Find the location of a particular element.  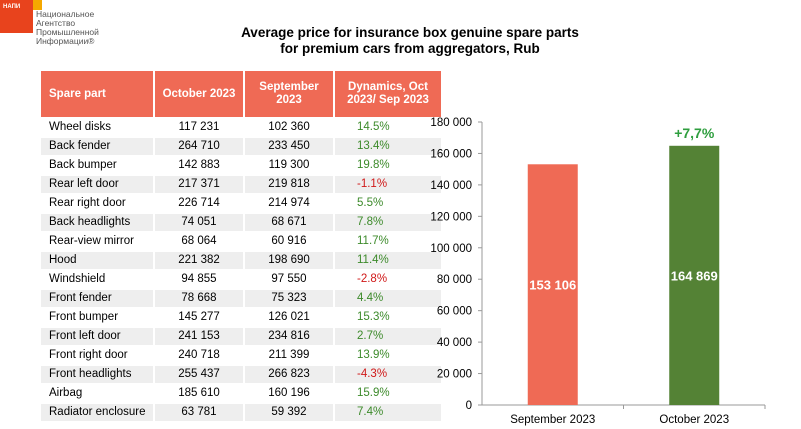

x-category-label: October 2023 is located at coordinates (694, 420).